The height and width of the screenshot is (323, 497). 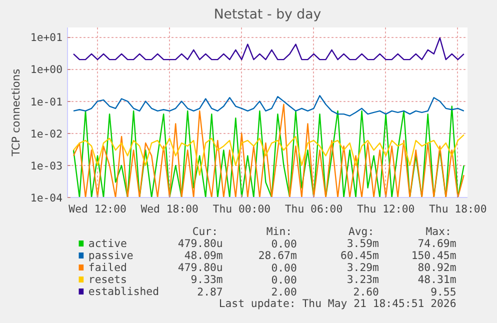 What do you see at coordinates (124, 291) in the screenshot?
I see `legend-label: established` at bounding box center [124, 291].